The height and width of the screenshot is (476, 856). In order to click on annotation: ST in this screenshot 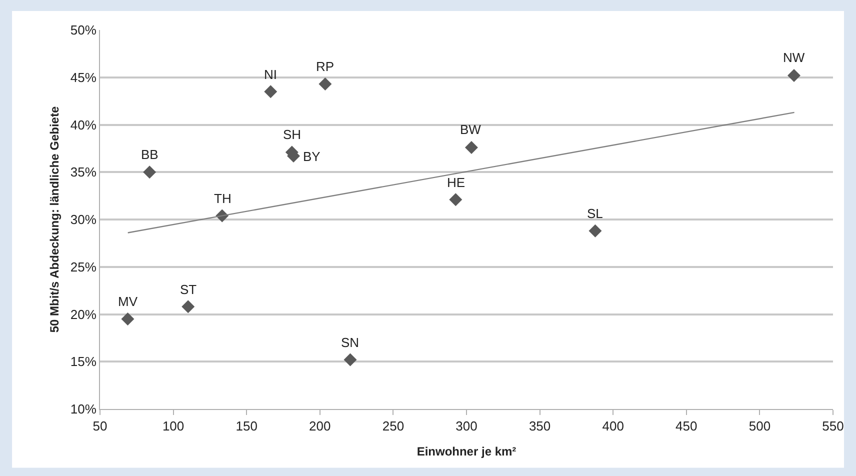, I will do `click(188, 289)`.